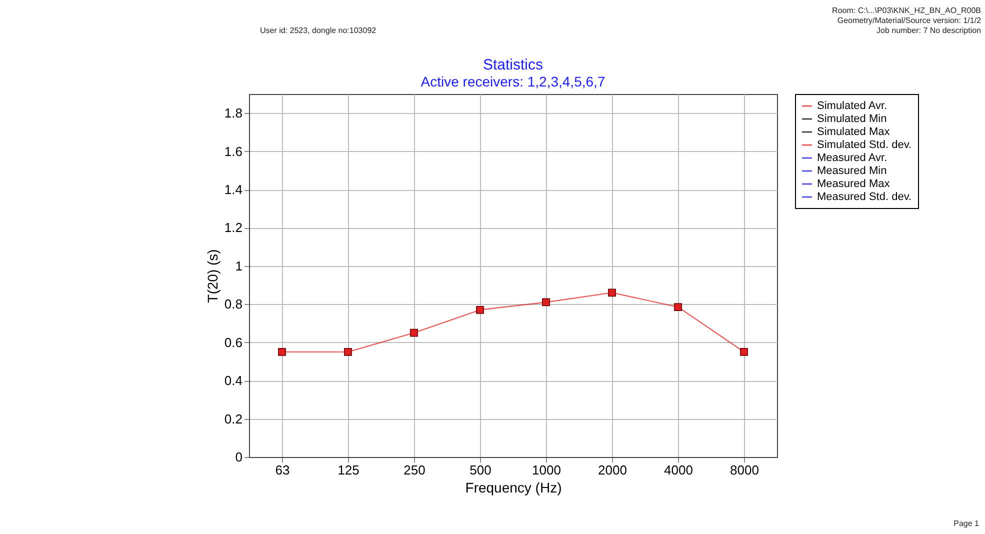  Describe the element at coordinates (928, 30) in the screenshot. I see `text: Job number: 7 No description` at that location.